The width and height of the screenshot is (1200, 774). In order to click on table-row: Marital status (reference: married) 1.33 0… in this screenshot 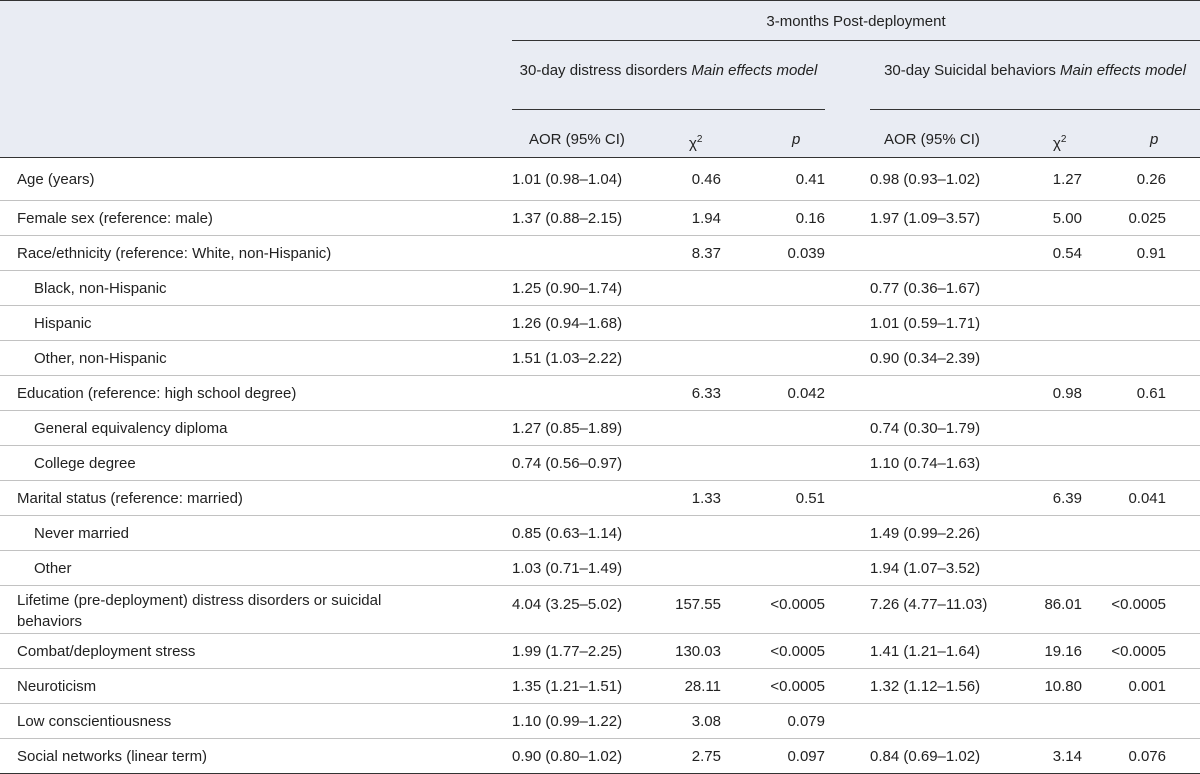, I will do `click(600, 498)`.